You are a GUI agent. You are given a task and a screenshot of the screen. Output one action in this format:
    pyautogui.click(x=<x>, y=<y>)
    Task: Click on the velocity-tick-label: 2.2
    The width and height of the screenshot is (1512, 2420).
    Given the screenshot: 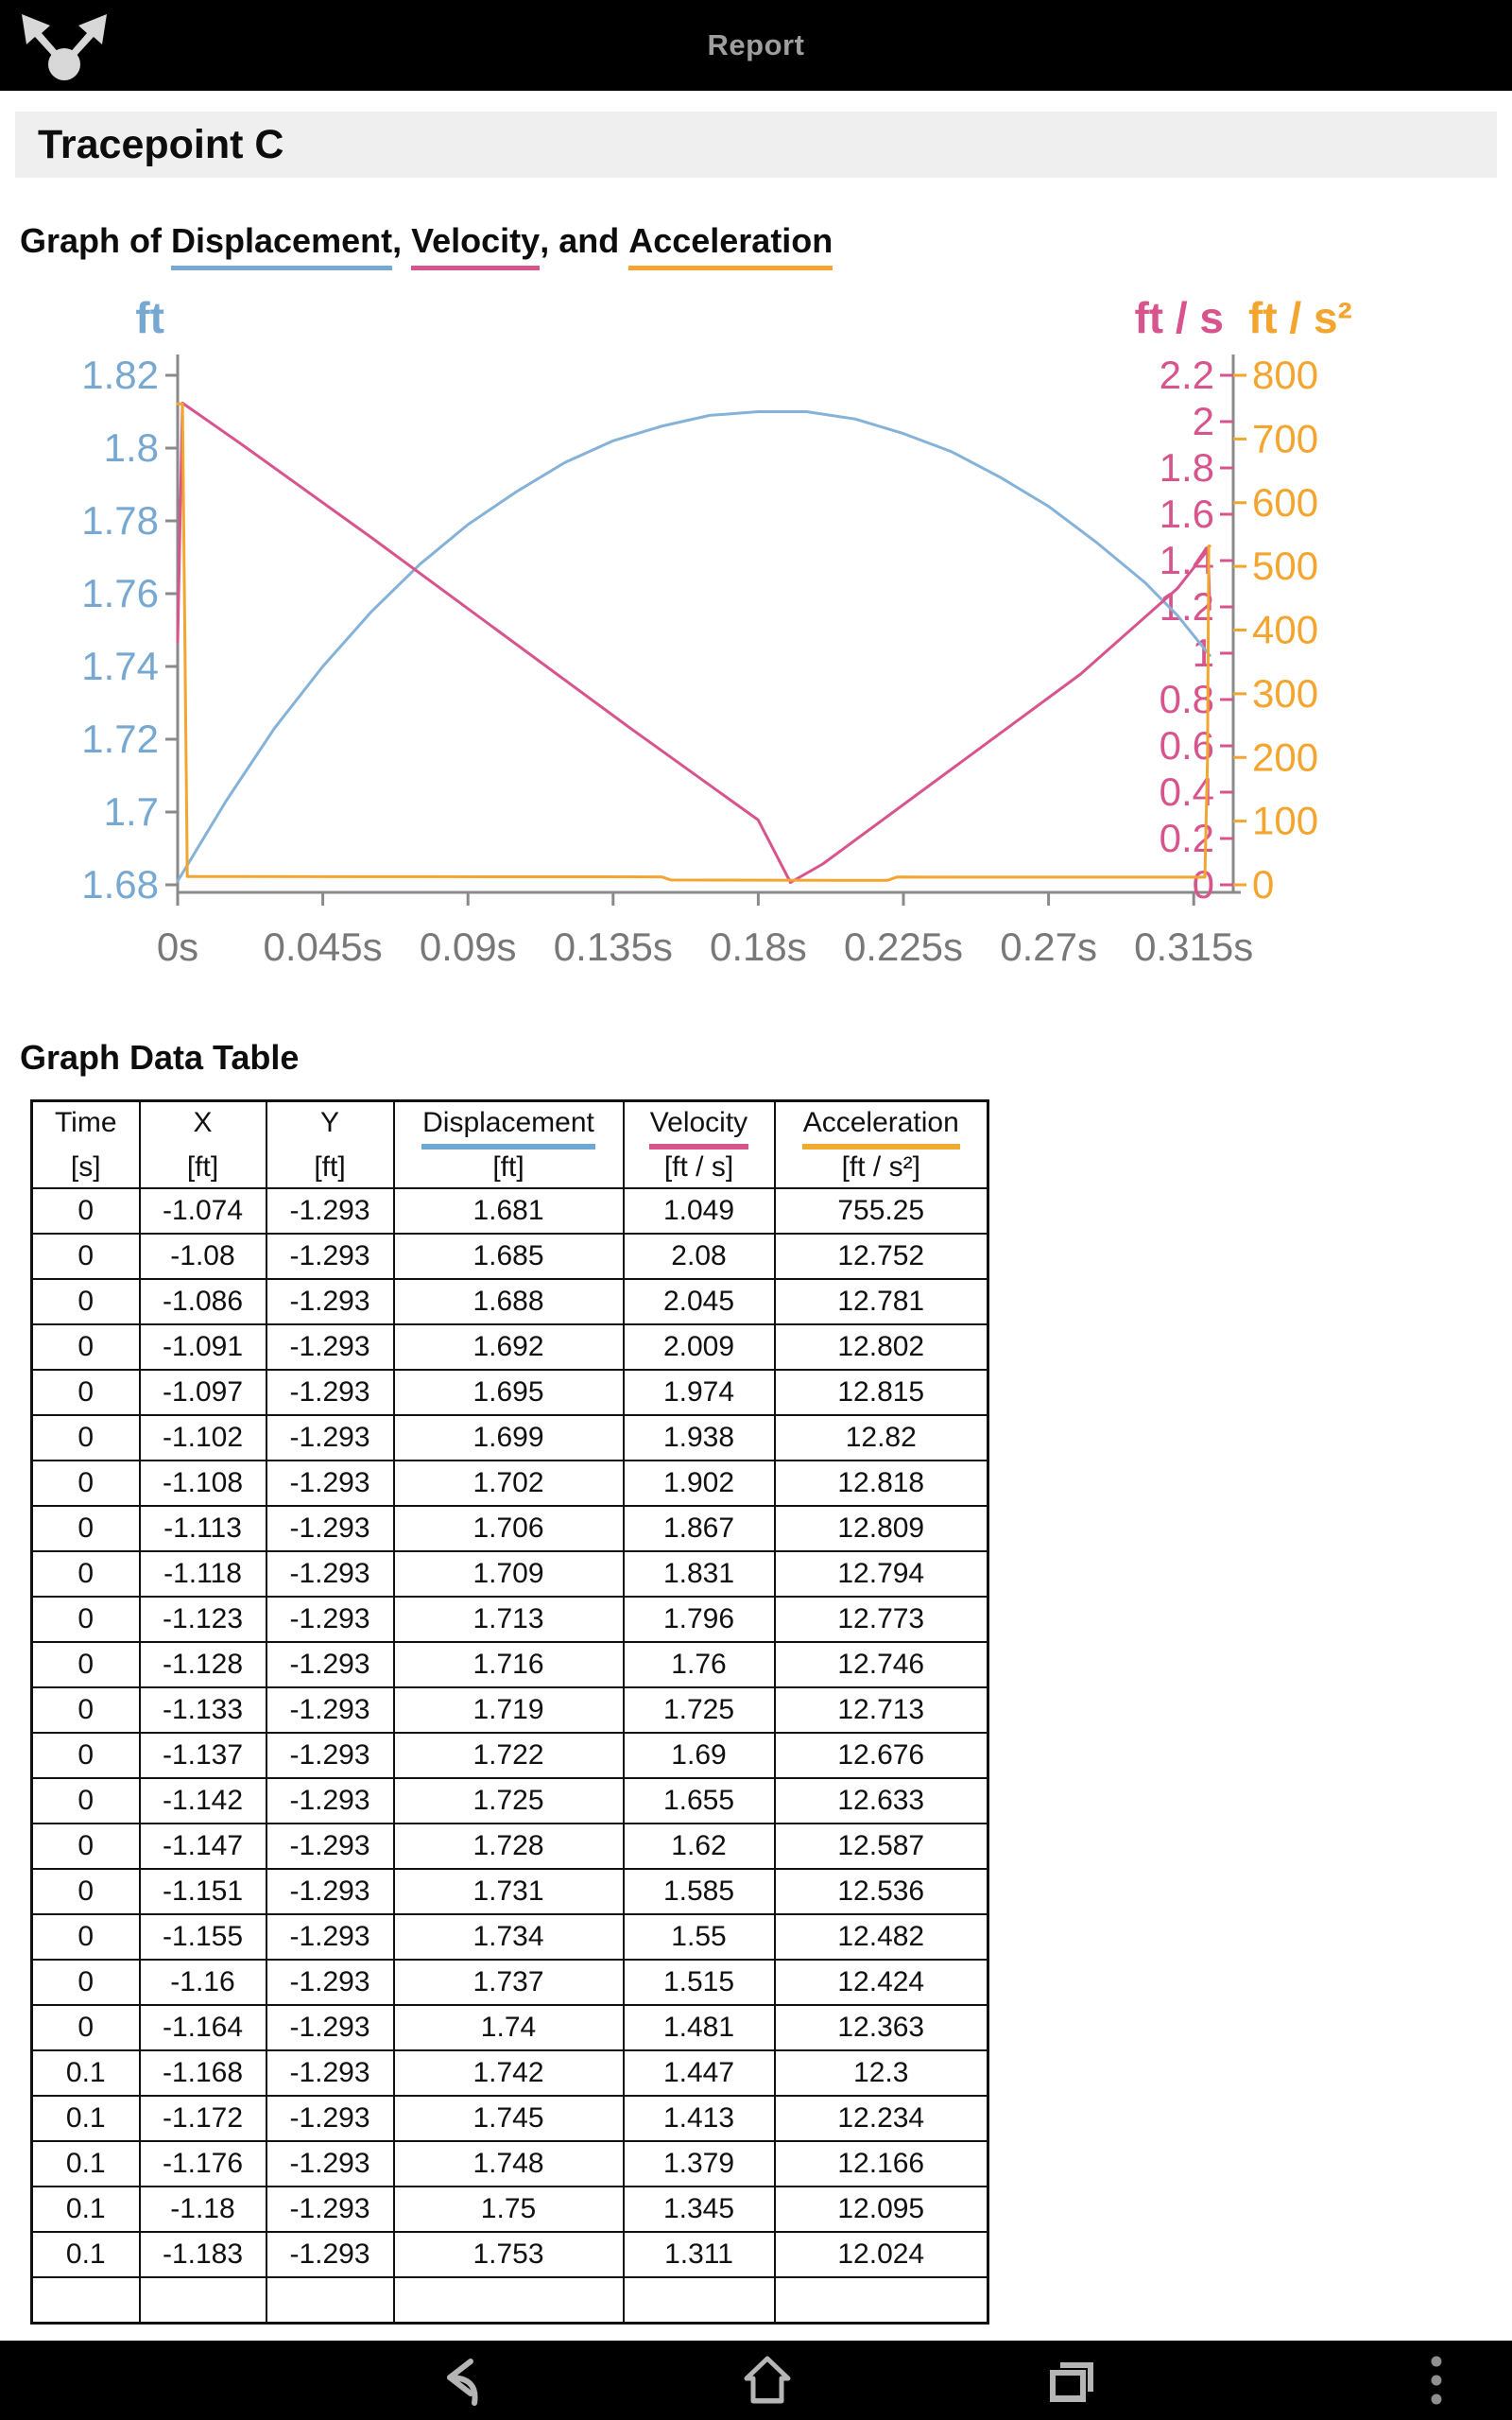 What is the action you would take?
    pyautogui.click(x=1187, y=375)
    